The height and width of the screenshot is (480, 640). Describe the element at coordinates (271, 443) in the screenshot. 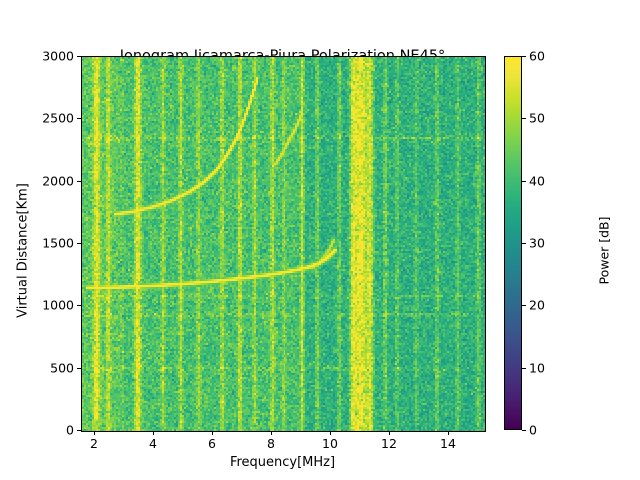

I see `x-tick-label-8: 8` at that location.